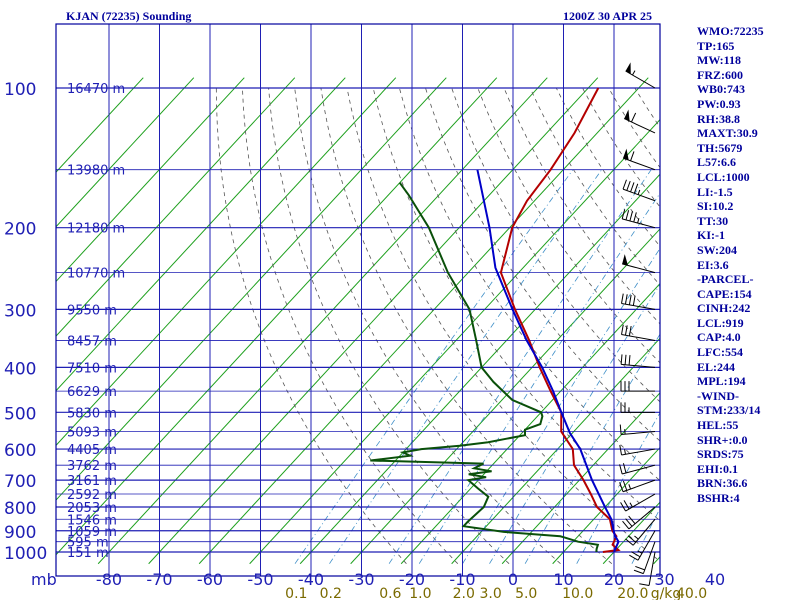  What do you see at coordinates (718, 498) in the screenshot?
I see `index-item: BSHR:4` at bounding box center [718, 498].